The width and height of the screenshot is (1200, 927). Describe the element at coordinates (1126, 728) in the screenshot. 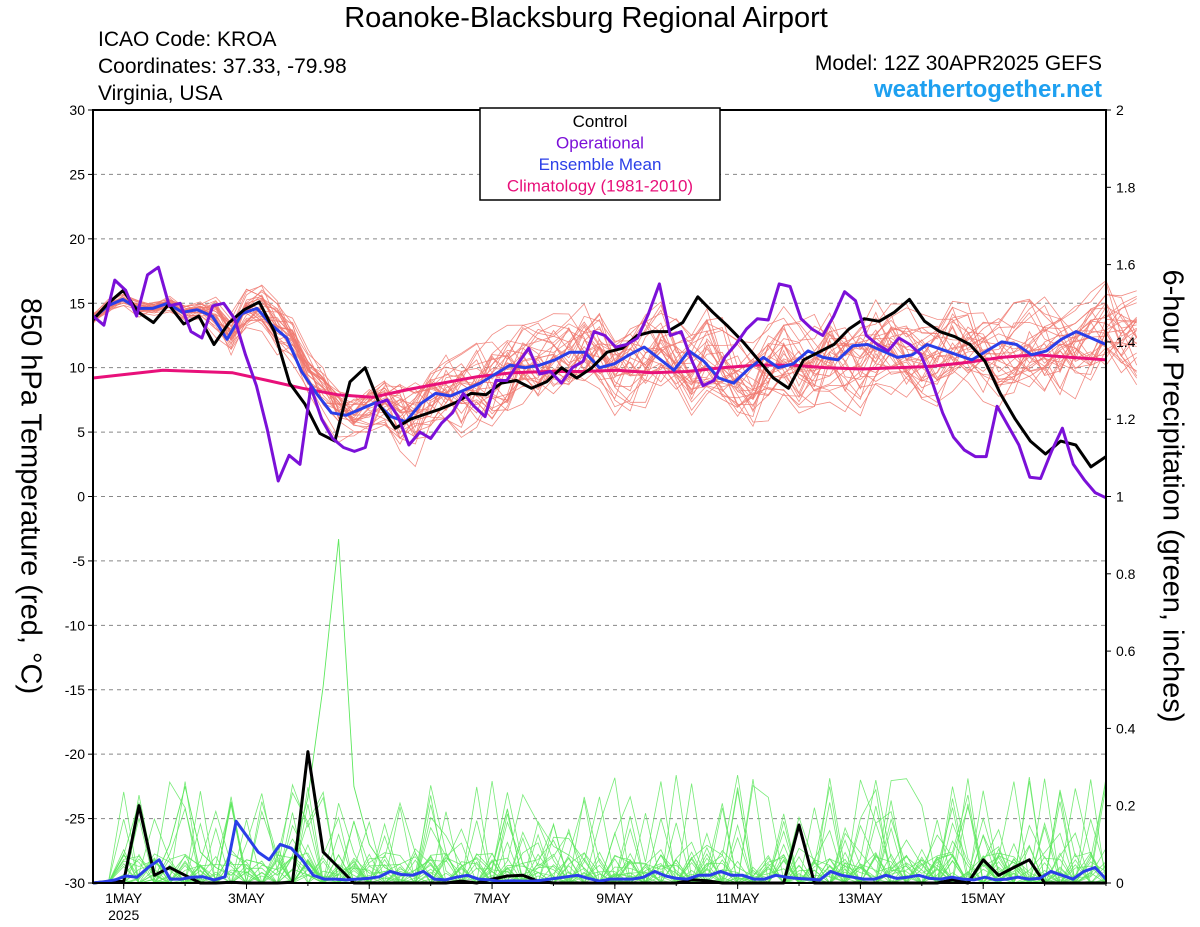

I see `y-right-tick-label: 0.4` at that location.